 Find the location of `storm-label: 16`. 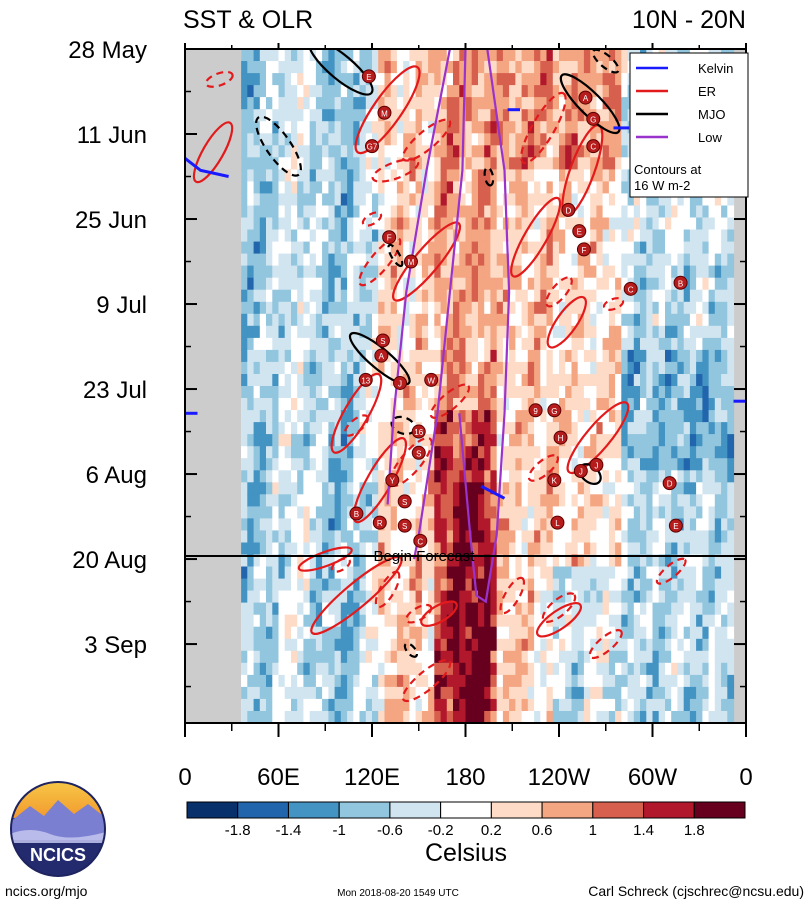

storm-label: 16 is located at coordinates (418, 432).